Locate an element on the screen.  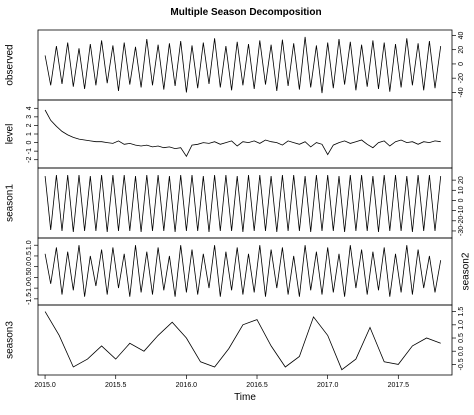
x-tick-label: 2016.0 is located at coordinates (187, 385).